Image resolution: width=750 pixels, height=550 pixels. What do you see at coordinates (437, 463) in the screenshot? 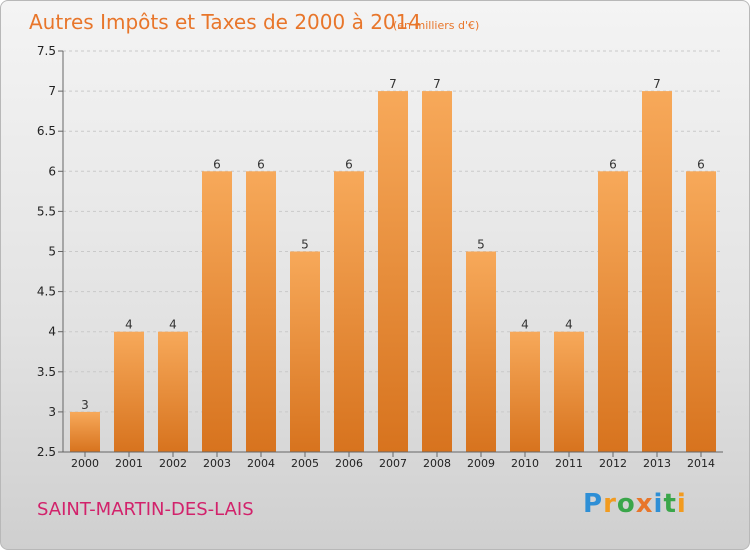
I see `x-tick-label: 2008` at bounding box center [437, 463].